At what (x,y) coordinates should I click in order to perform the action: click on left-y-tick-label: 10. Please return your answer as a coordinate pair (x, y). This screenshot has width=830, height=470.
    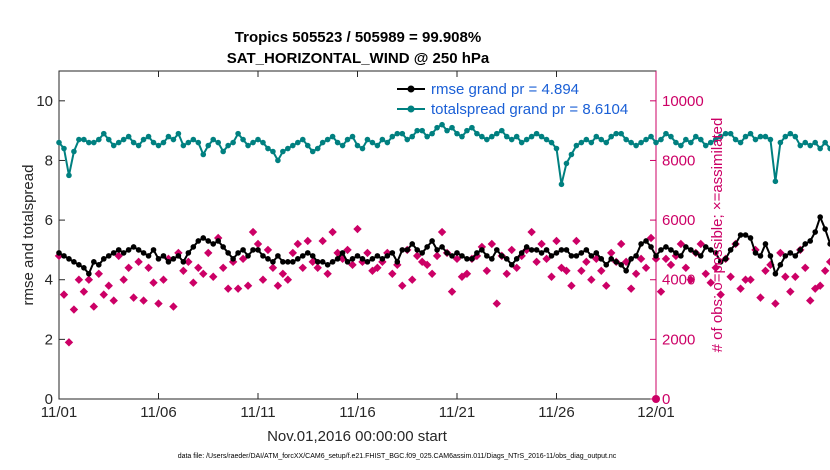
    Looking at the image, I should click on (44, 101).